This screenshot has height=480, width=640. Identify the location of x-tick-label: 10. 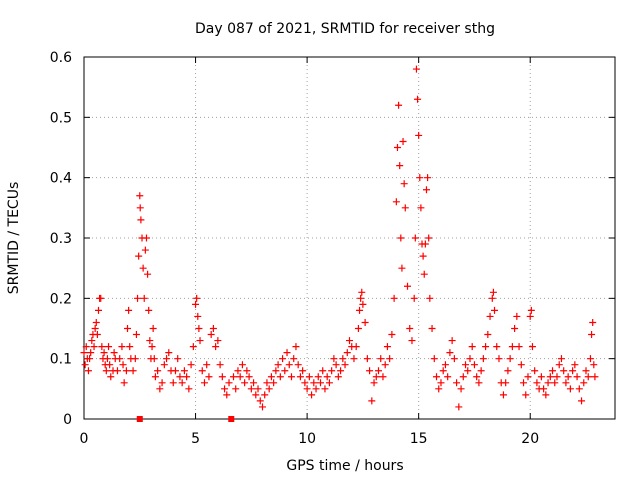
(307, 439).